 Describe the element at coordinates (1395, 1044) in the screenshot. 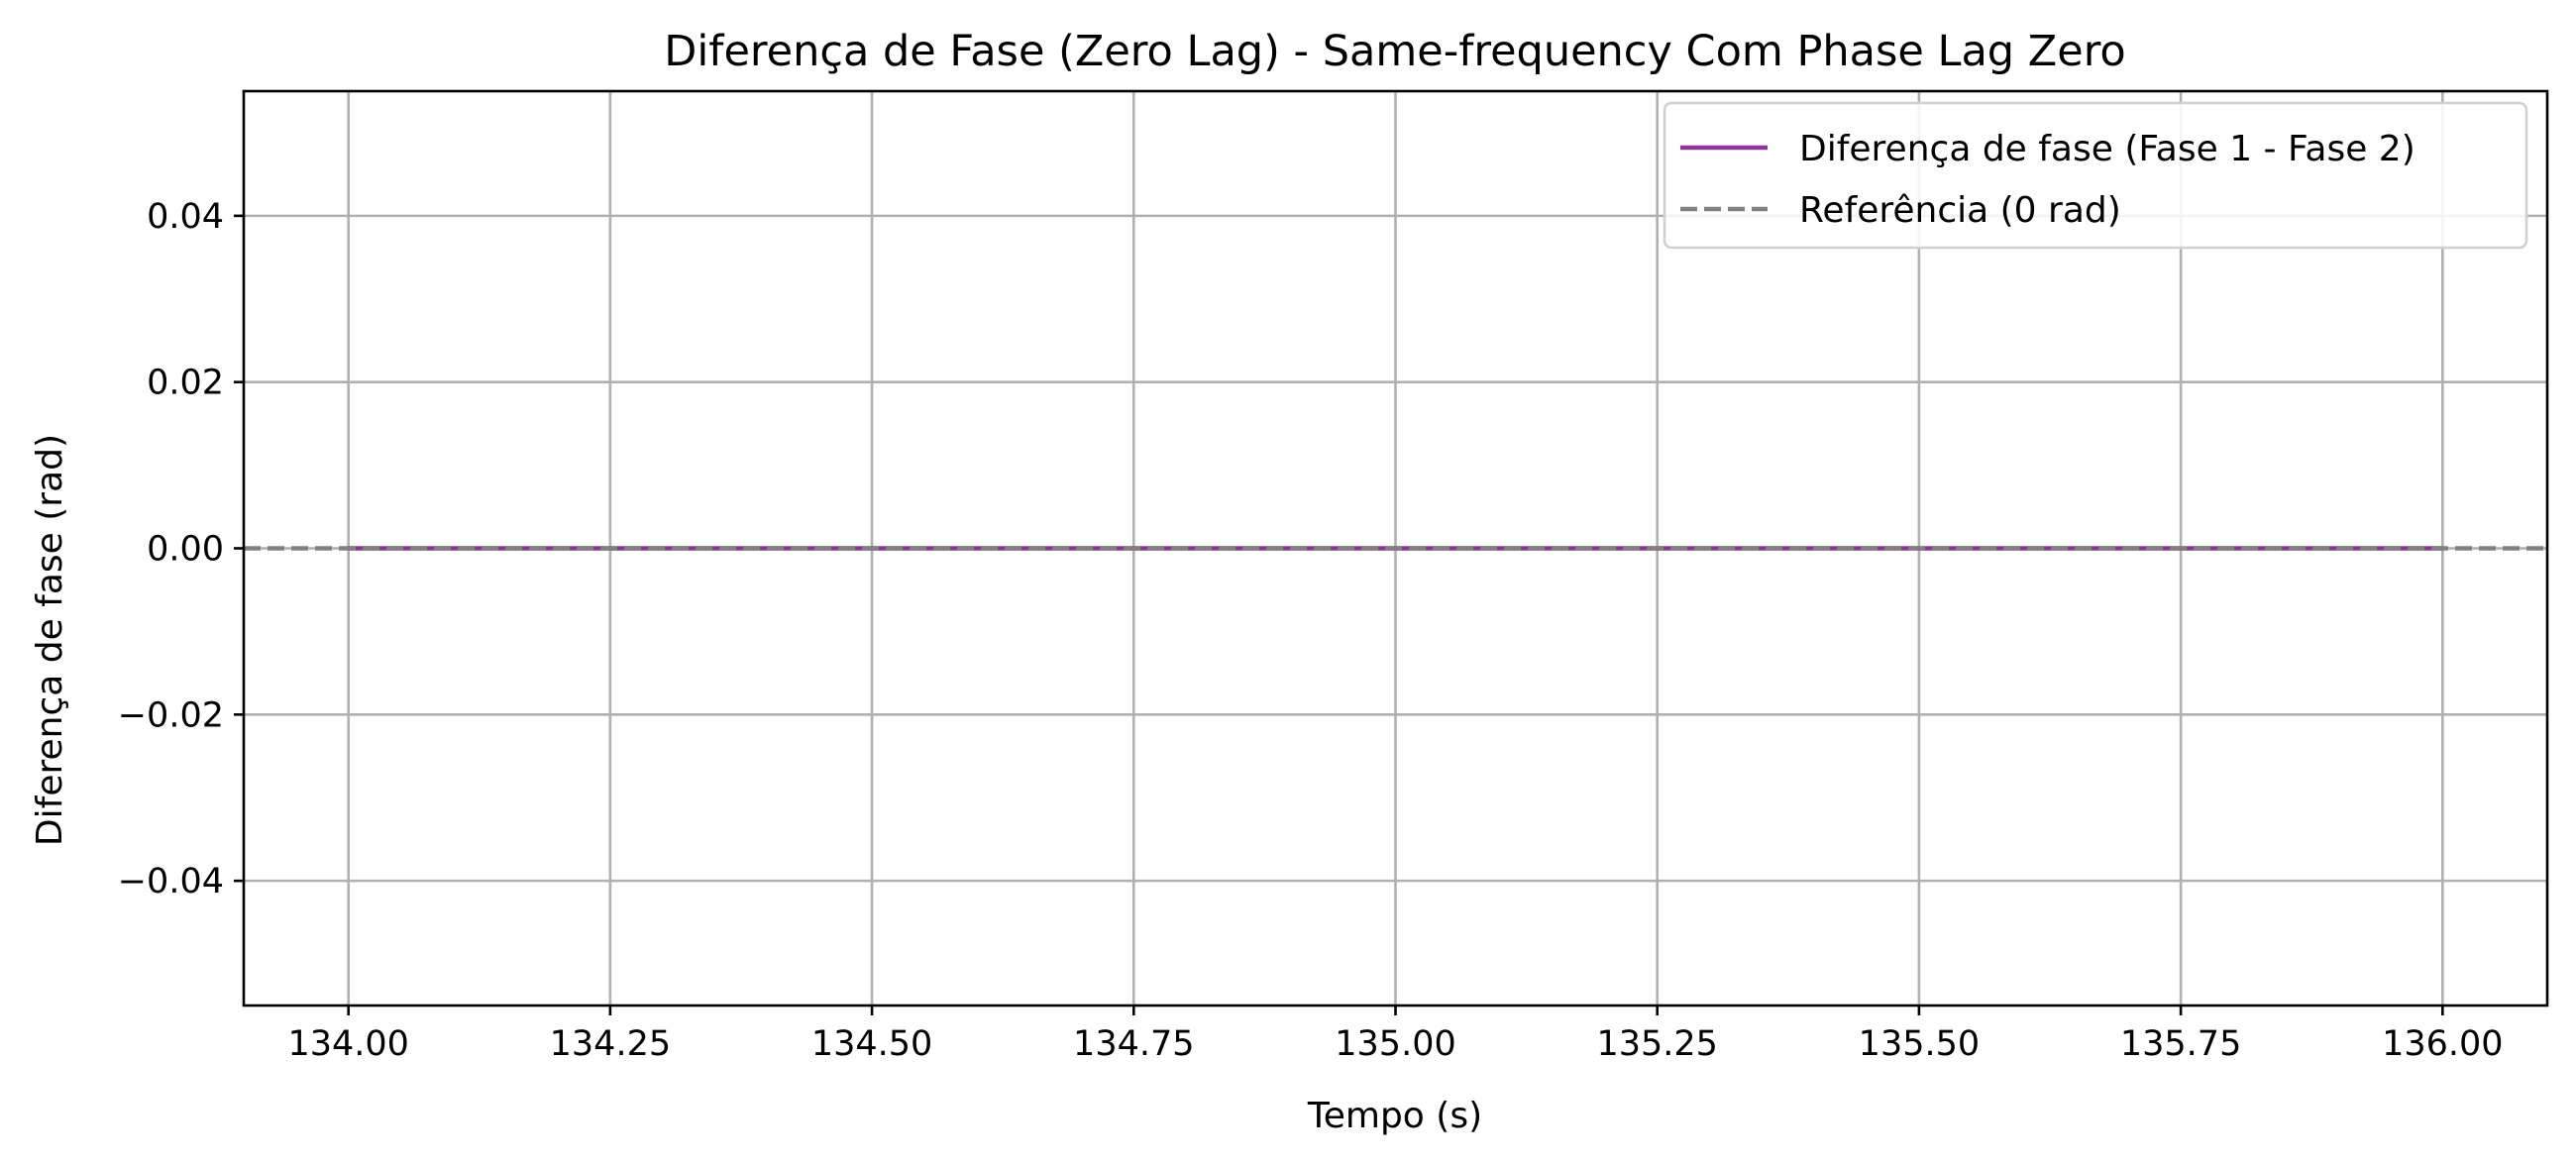

I see `x-tick-label: 135.00` at that location.